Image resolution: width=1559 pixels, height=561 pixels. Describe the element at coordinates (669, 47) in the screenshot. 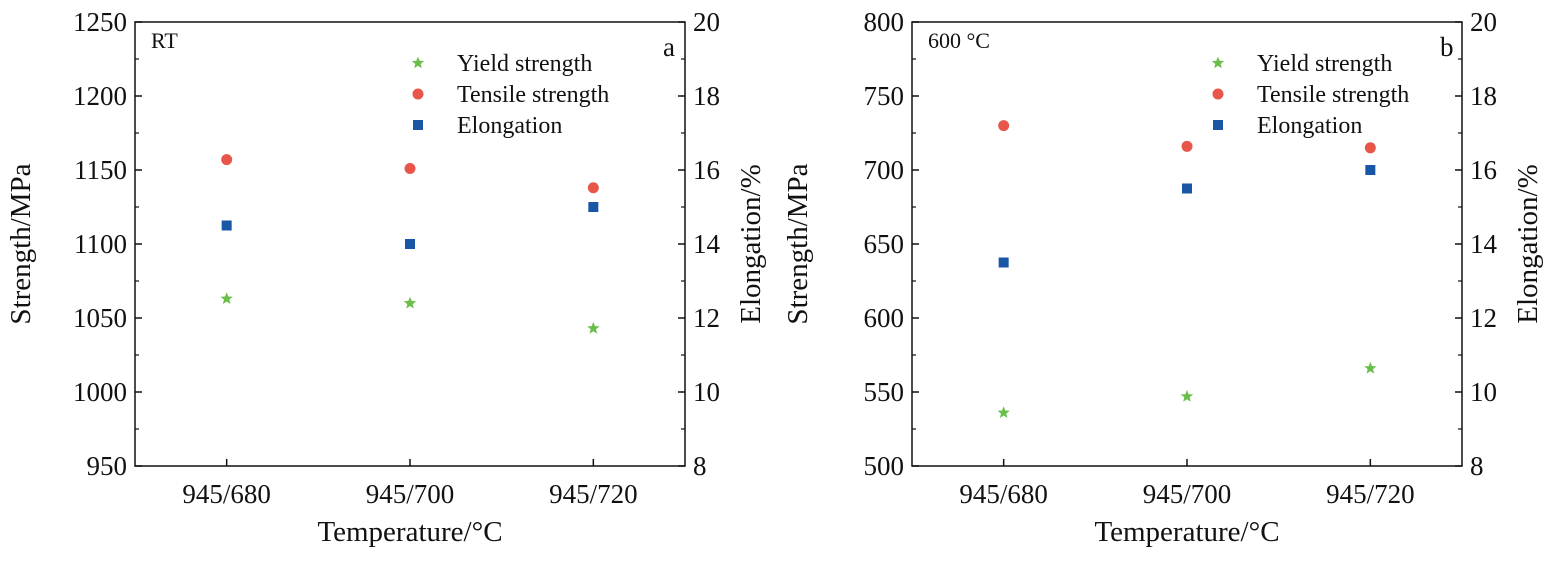

I see `panel-label: a` at that location.